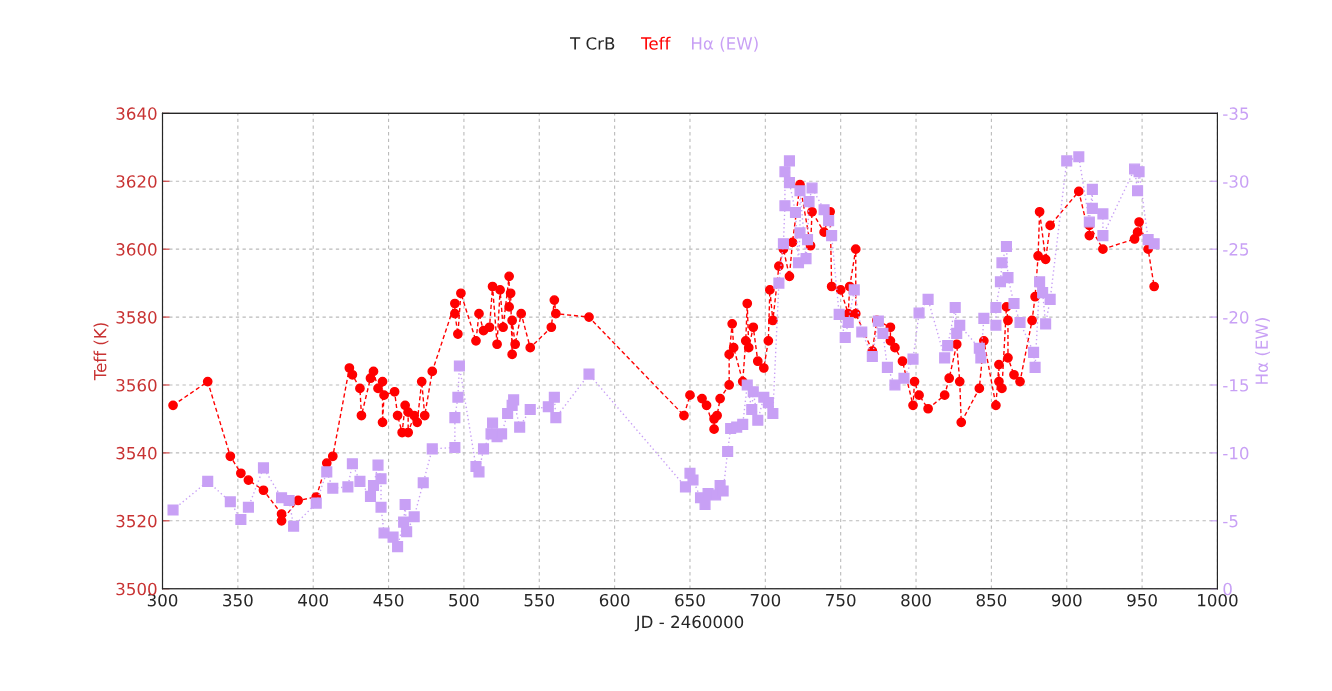 The image size is (1332, 691). What do you see at coordinates (388, 600) in the screenshot?
I see `x-tick-label: 450` at bounding box center [388, 600].